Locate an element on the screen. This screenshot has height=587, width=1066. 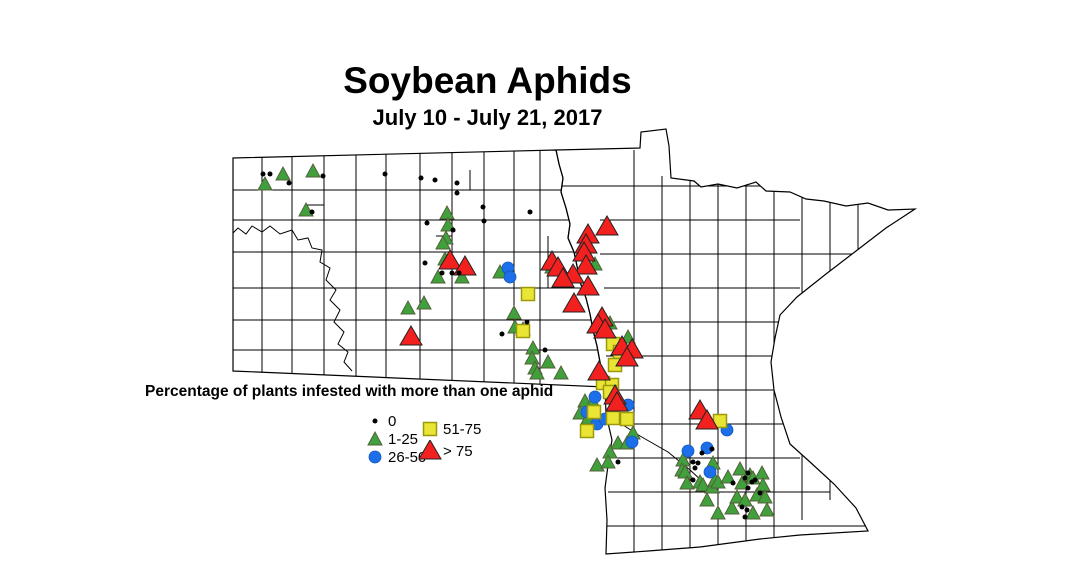
legend-item-1: 1-25 is located at coordinates (394, 439).